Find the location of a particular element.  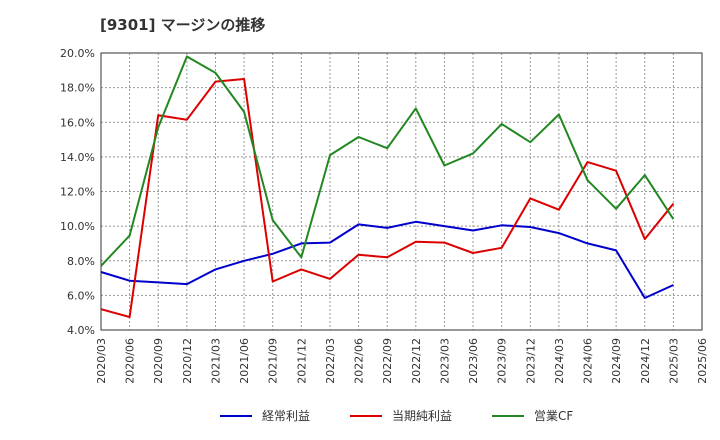

y-tick-label: 6.0% is located at coordinates (81, 295).